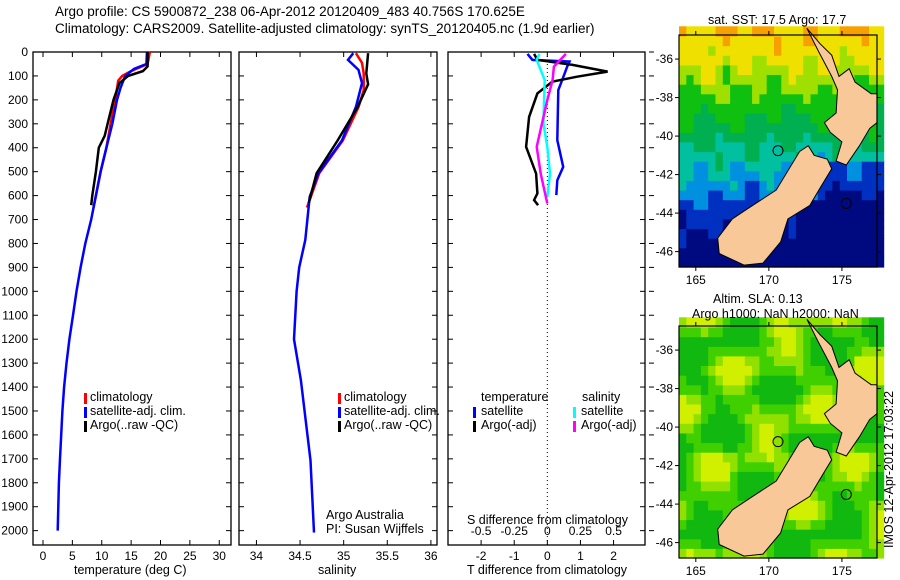 Image resolution: width=900 pixels, height=580 pixels. I want to click on s-diff-tick-label: 0.5, so click(613, 531).